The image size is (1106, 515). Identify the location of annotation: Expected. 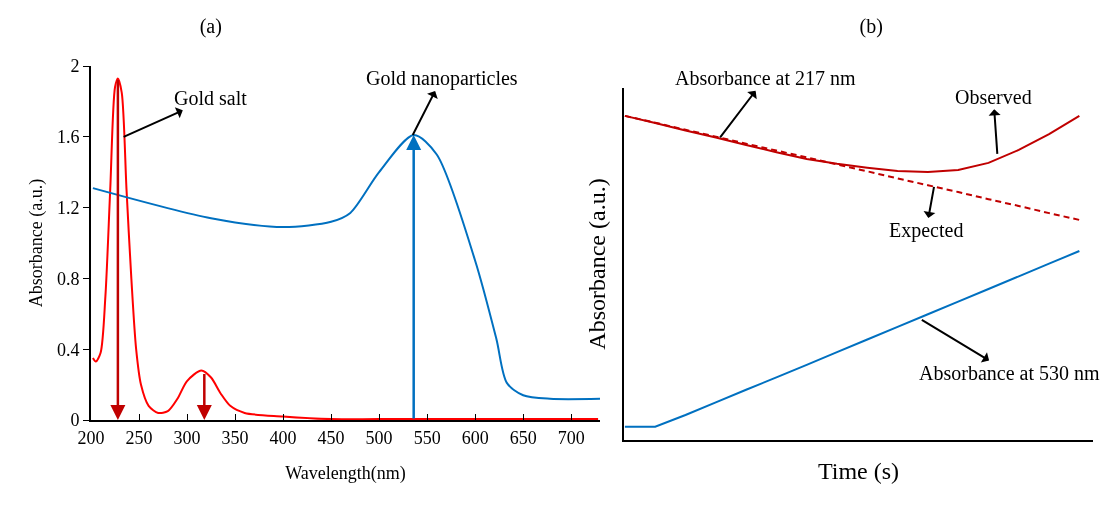
(926, 230).